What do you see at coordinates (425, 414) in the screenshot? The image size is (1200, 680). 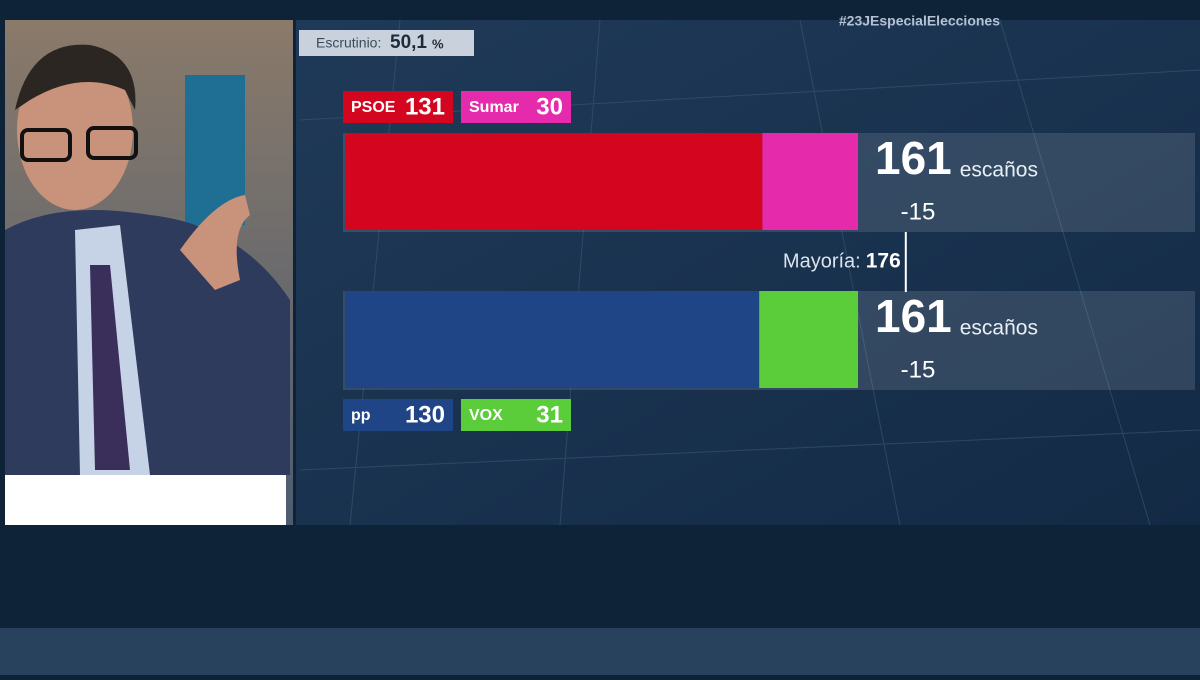 I see `legend-value: 130` at bounding box center [425, 414].